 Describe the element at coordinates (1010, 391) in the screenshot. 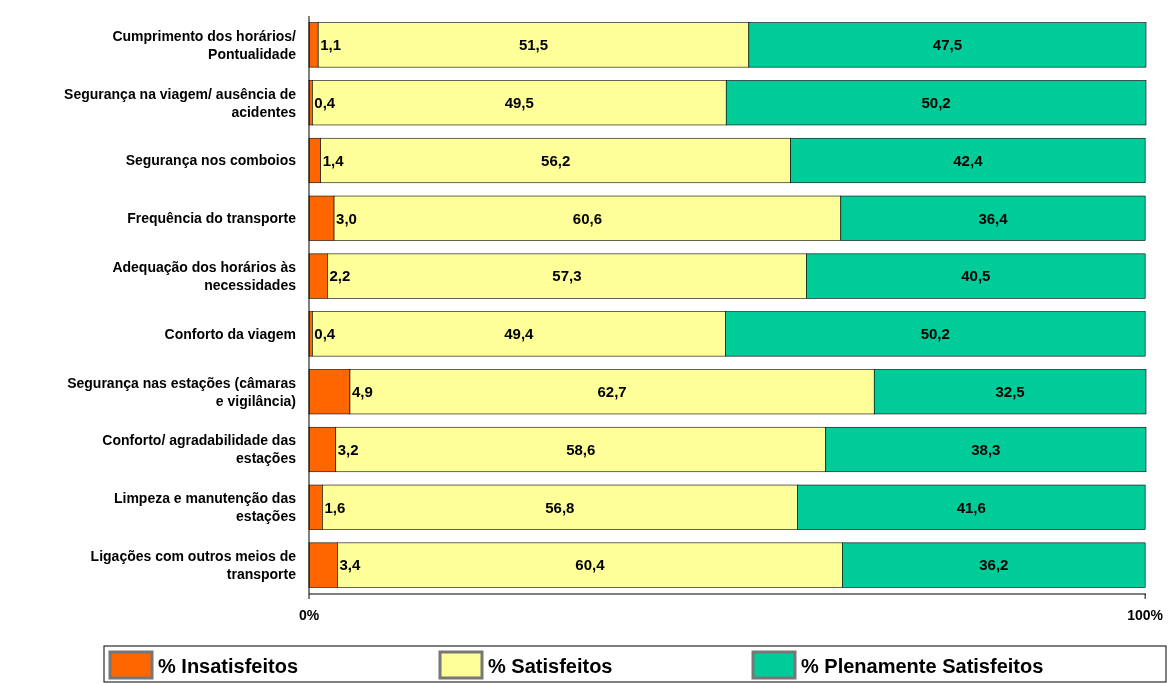

I see `data-label: 32,5` at that location.